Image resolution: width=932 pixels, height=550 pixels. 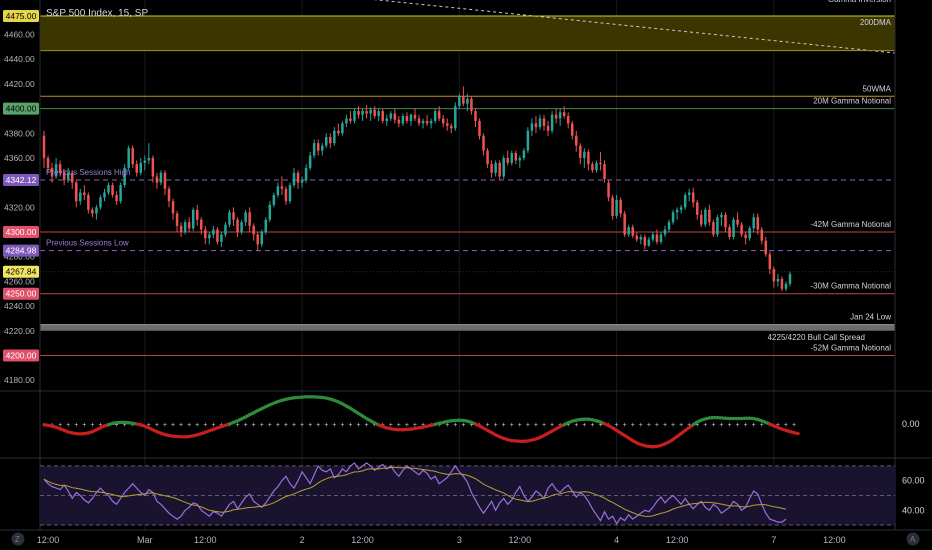 I want to click on price-badge: 4400.00, so click(x=21, y=108).